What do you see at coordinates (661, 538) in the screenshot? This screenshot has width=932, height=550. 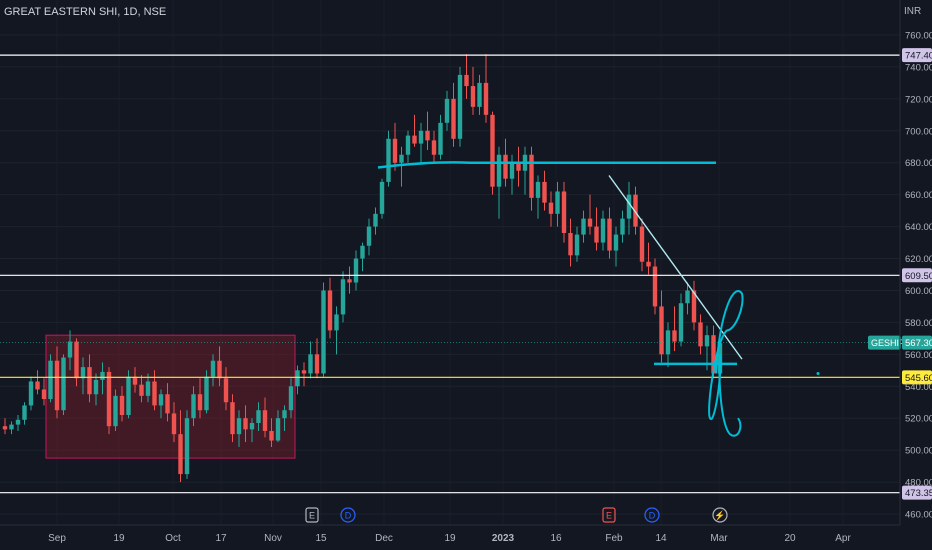 I see `time-tick-label: 14` at bounding box center [661, 538].